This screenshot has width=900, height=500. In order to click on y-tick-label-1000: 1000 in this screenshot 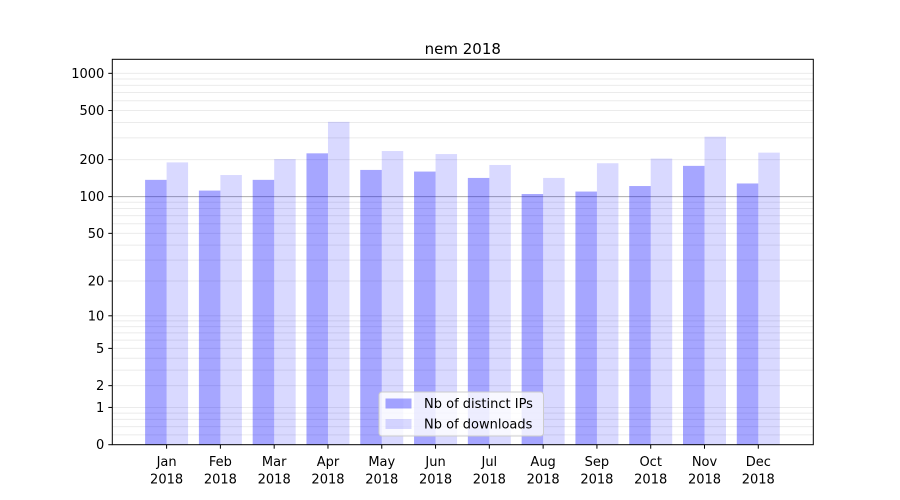, I will do `click(87, 74)`.